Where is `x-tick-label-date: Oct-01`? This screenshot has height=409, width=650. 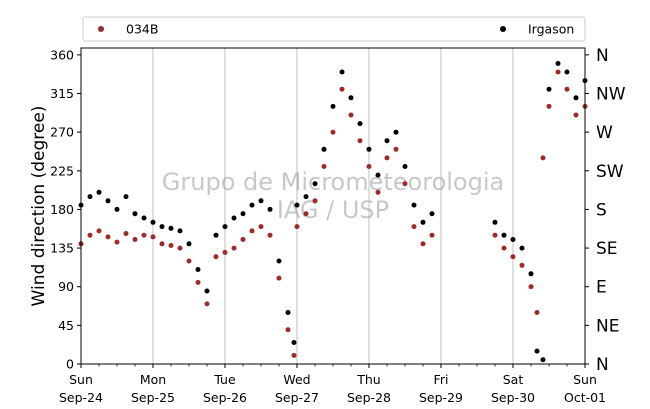
x-tick-label-date: Oct-01 is located at coordinates (585, 397).